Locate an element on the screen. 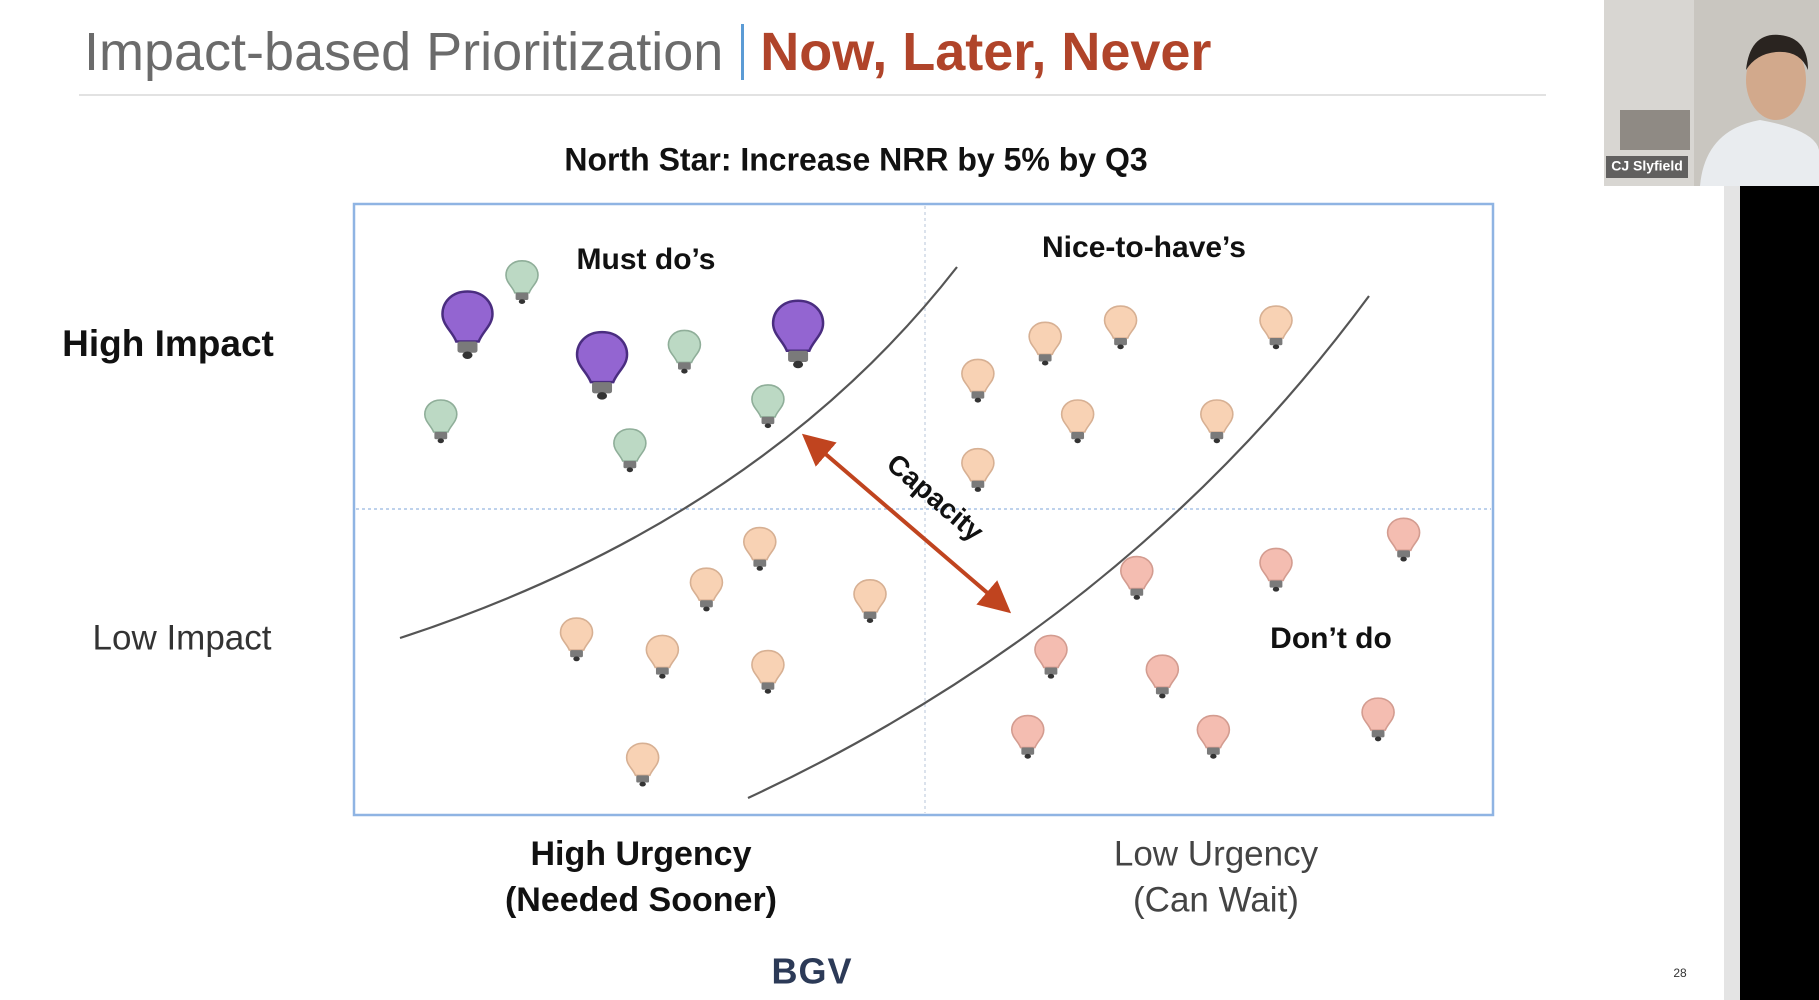  participant-tag is located at coordinates (1647, 167).